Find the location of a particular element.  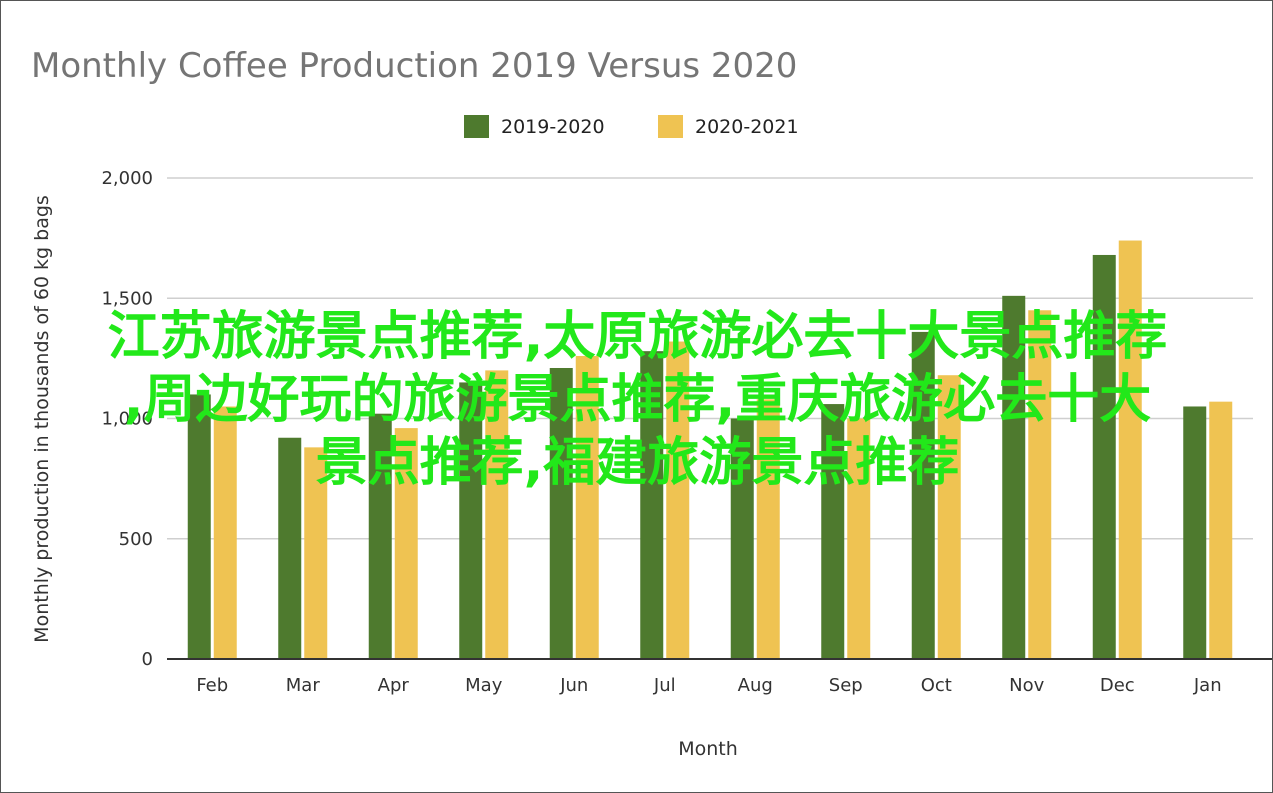

bar-2019-2020-Feb is located at coordinates (199, 526).